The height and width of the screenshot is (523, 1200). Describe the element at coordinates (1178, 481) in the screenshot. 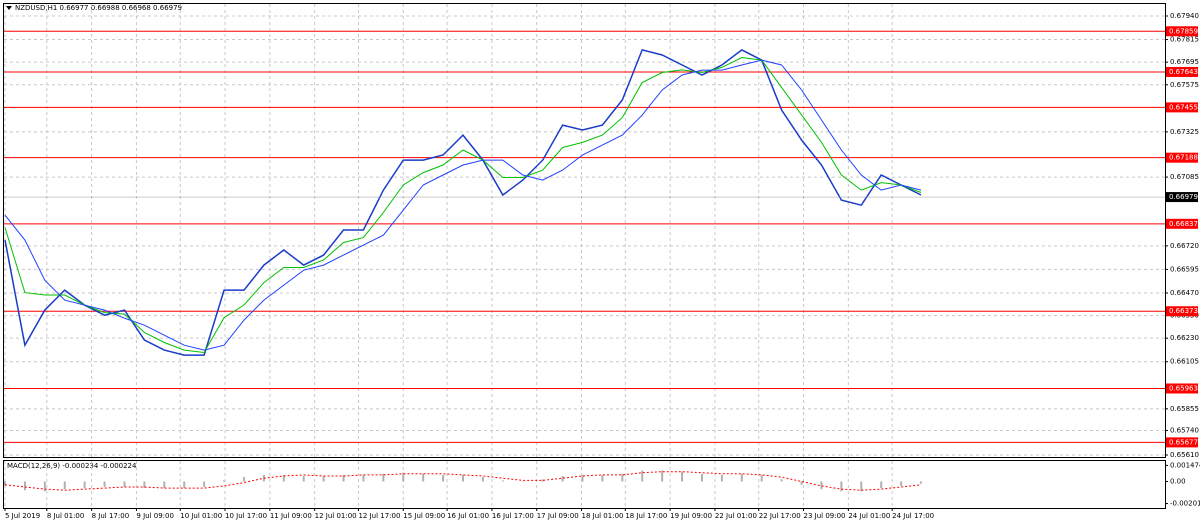

I see `macd-y-tick-label: 0.00` at that location.